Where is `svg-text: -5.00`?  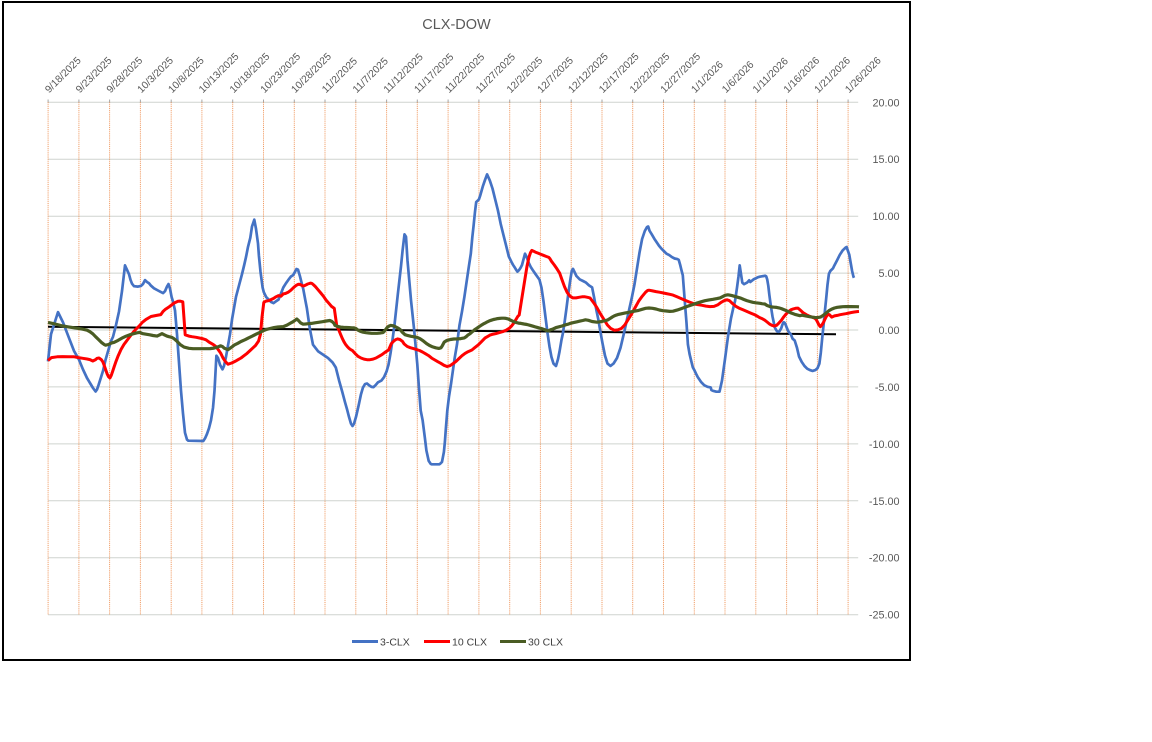
svg-text: -5.00 is located at coordinates (887, 388).